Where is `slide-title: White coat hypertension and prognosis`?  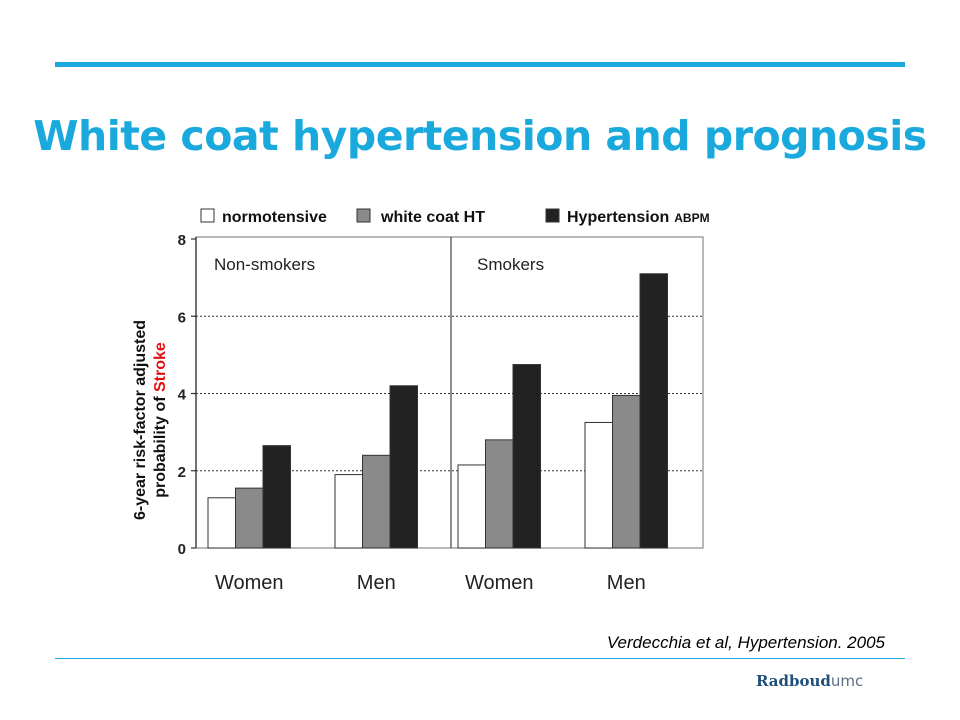 slide-title: White coat hypertension and prognosis is located at coordinates (480, 136).